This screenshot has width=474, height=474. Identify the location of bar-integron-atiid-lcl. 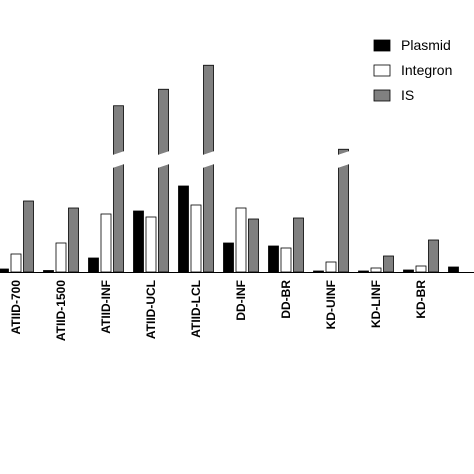
(196, 238).